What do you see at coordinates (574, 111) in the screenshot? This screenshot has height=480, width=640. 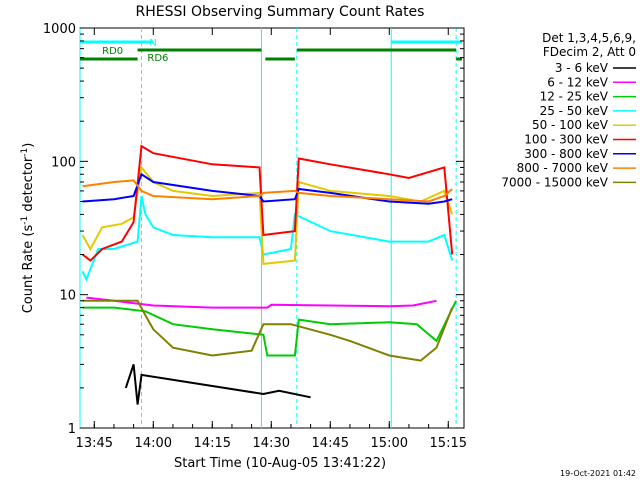 I see `legend-label-4: 25 - 50 keV` at bounding box center [574, 111].